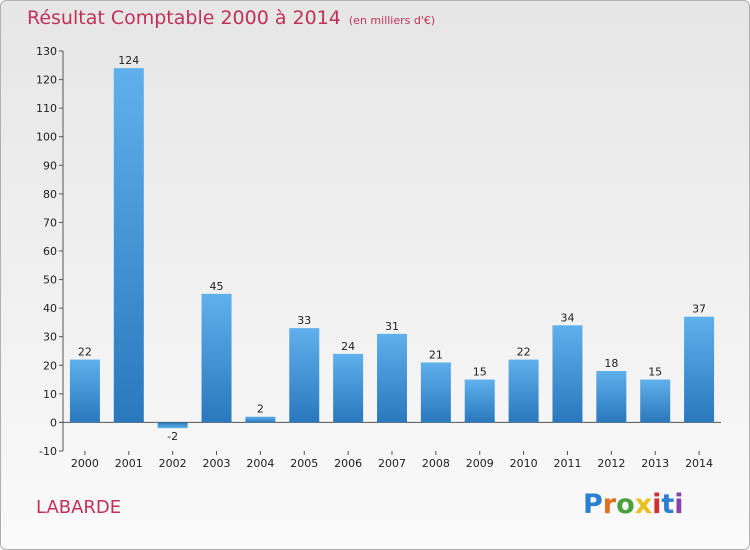 Image resolution: width=750 pixels, height=550 pixels. I want to click on x-tick-label: 2005, so click(304, 463).